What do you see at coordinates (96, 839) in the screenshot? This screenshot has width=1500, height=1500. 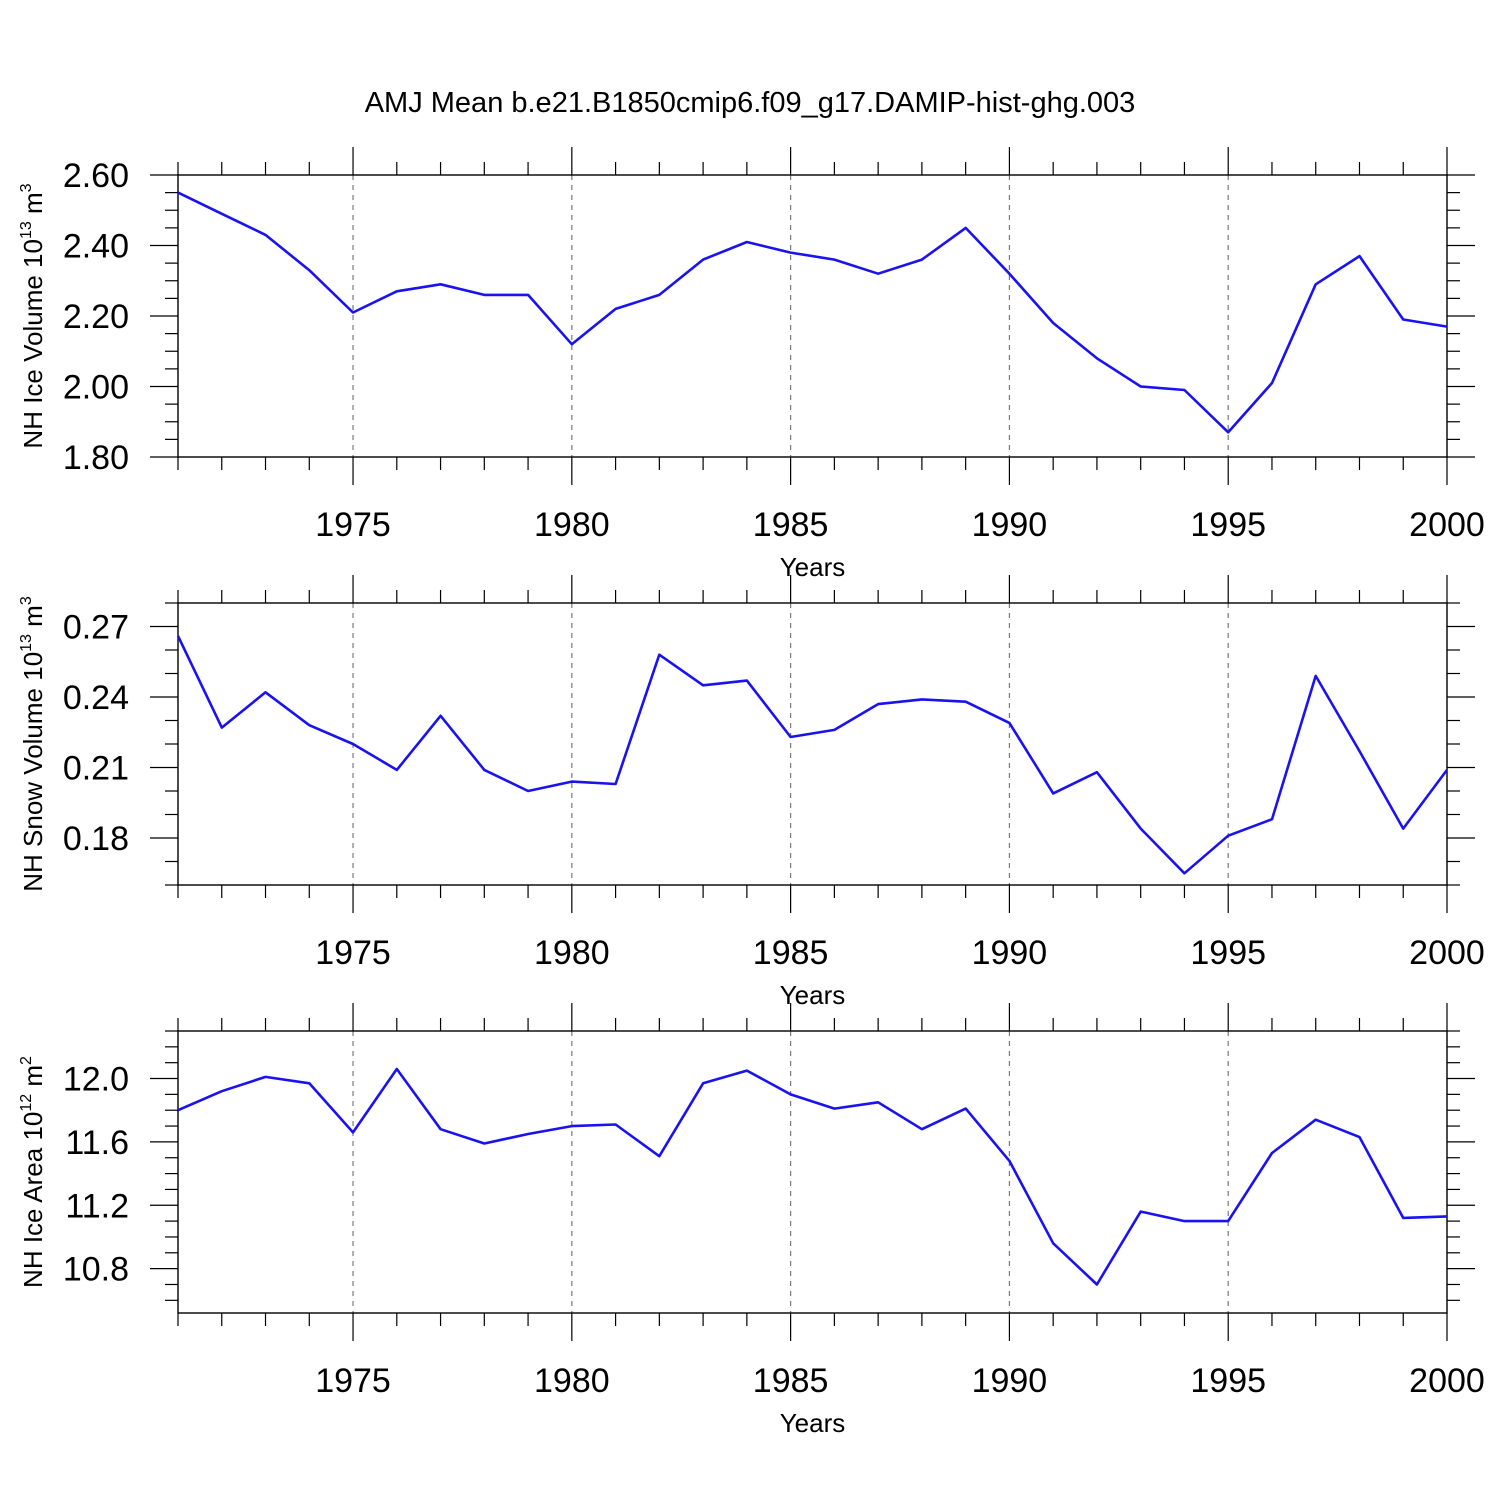 I see `y-tick-label: 0.18` at bounding box center [96, 839].